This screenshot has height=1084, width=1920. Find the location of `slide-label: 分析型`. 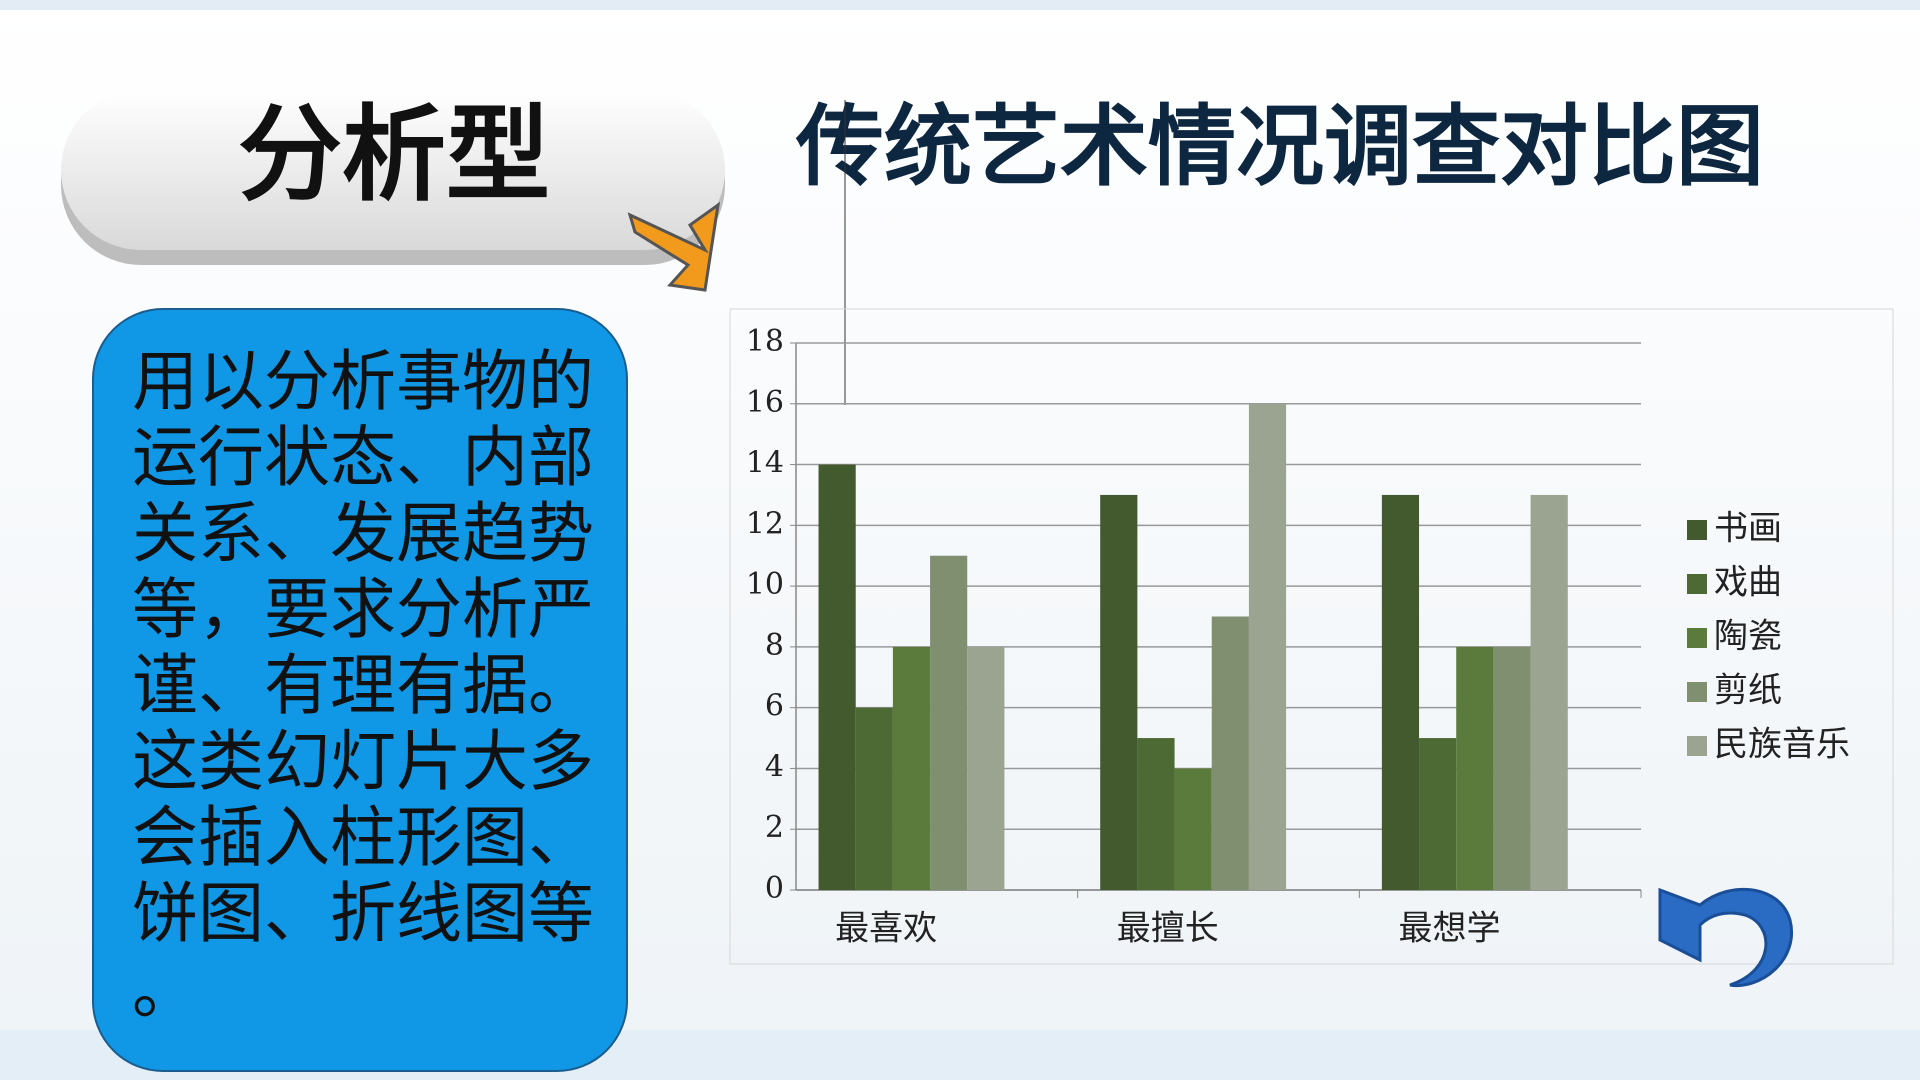

slide-label: 分析型 is located at coordinates (394, 154).